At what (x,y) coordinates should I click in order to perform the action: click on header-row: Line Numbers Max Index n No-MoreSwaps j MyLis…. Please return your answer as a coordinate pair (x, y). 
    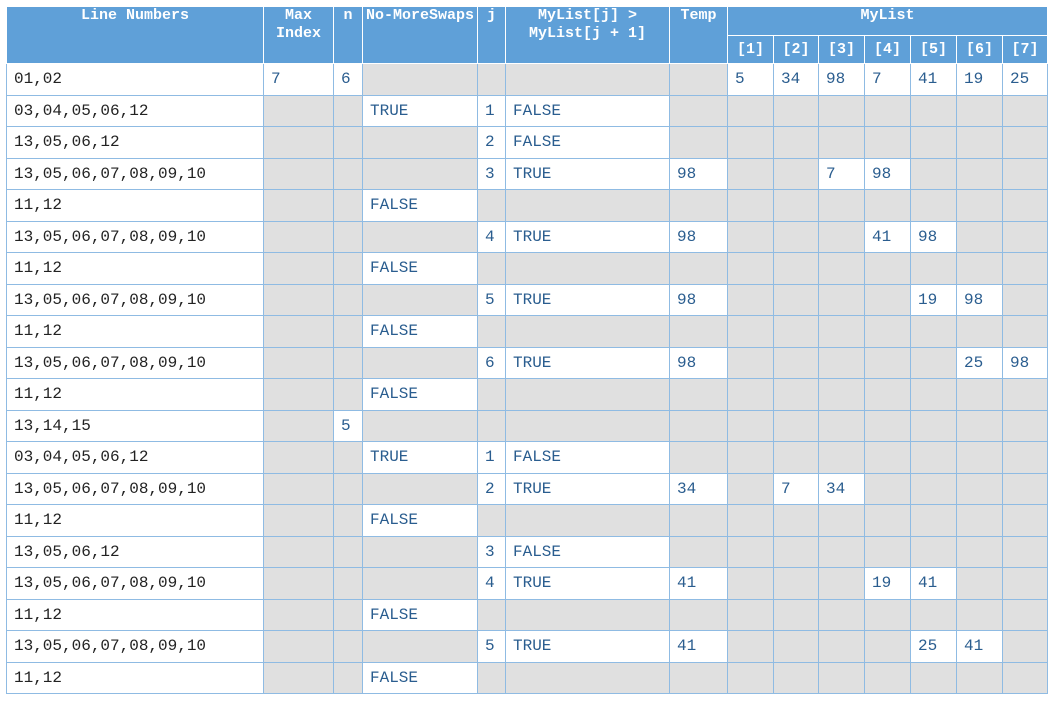
    Looking at the image, I should click on (527, 35).